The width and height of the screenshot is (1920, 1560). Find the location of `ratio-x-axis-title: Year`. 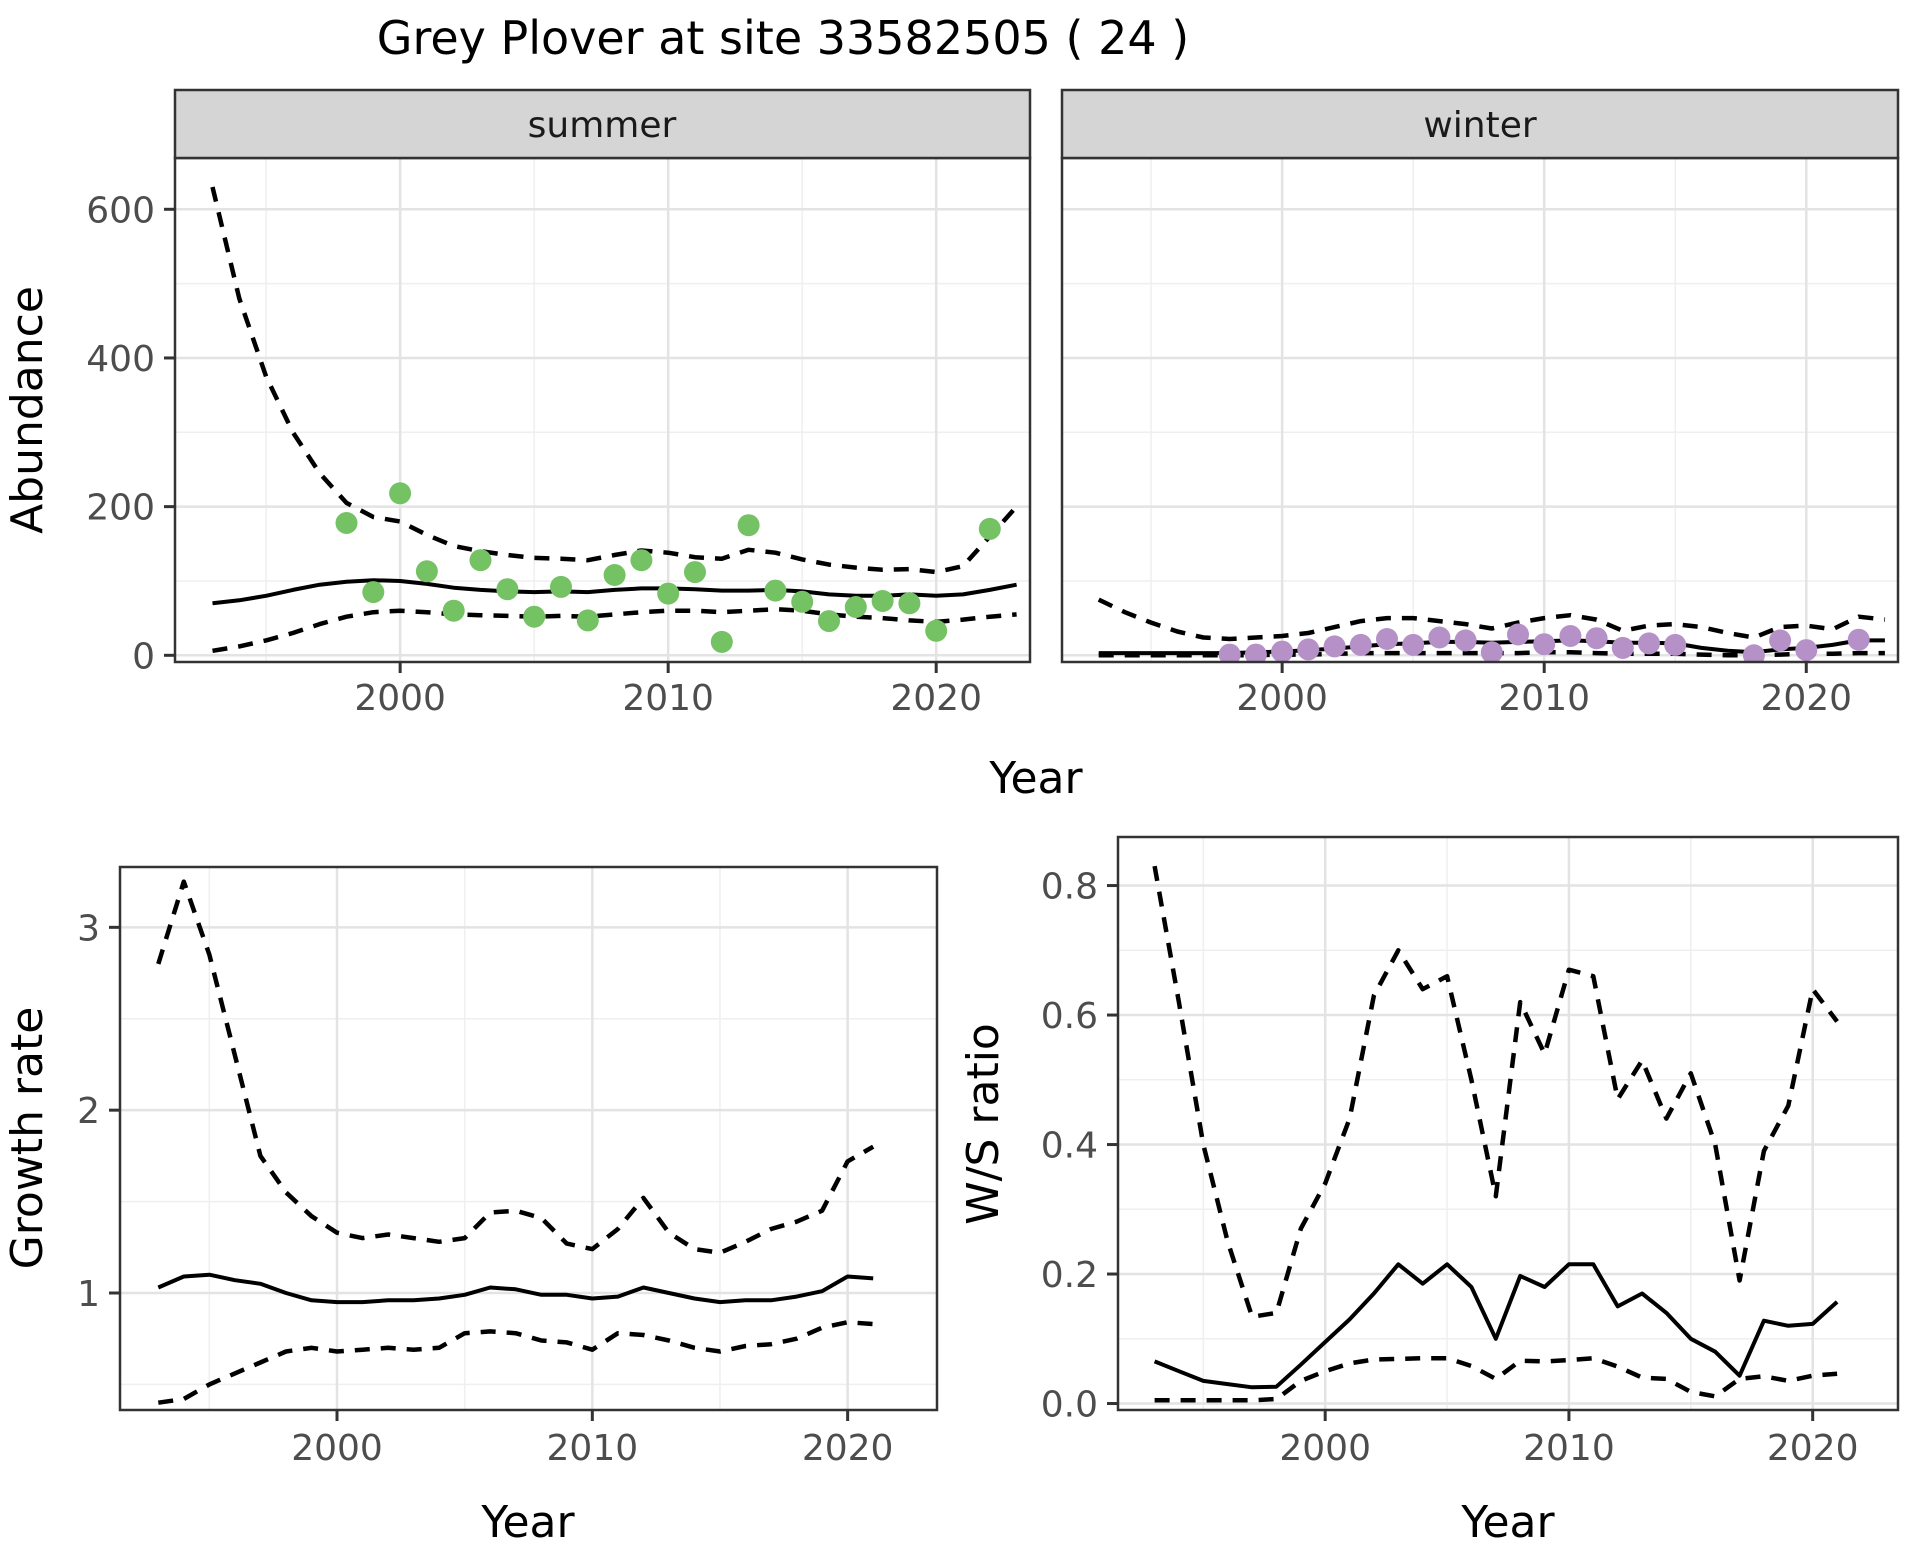

ratio-x-axis-title: Year is located at coordinates (1507, 1522).